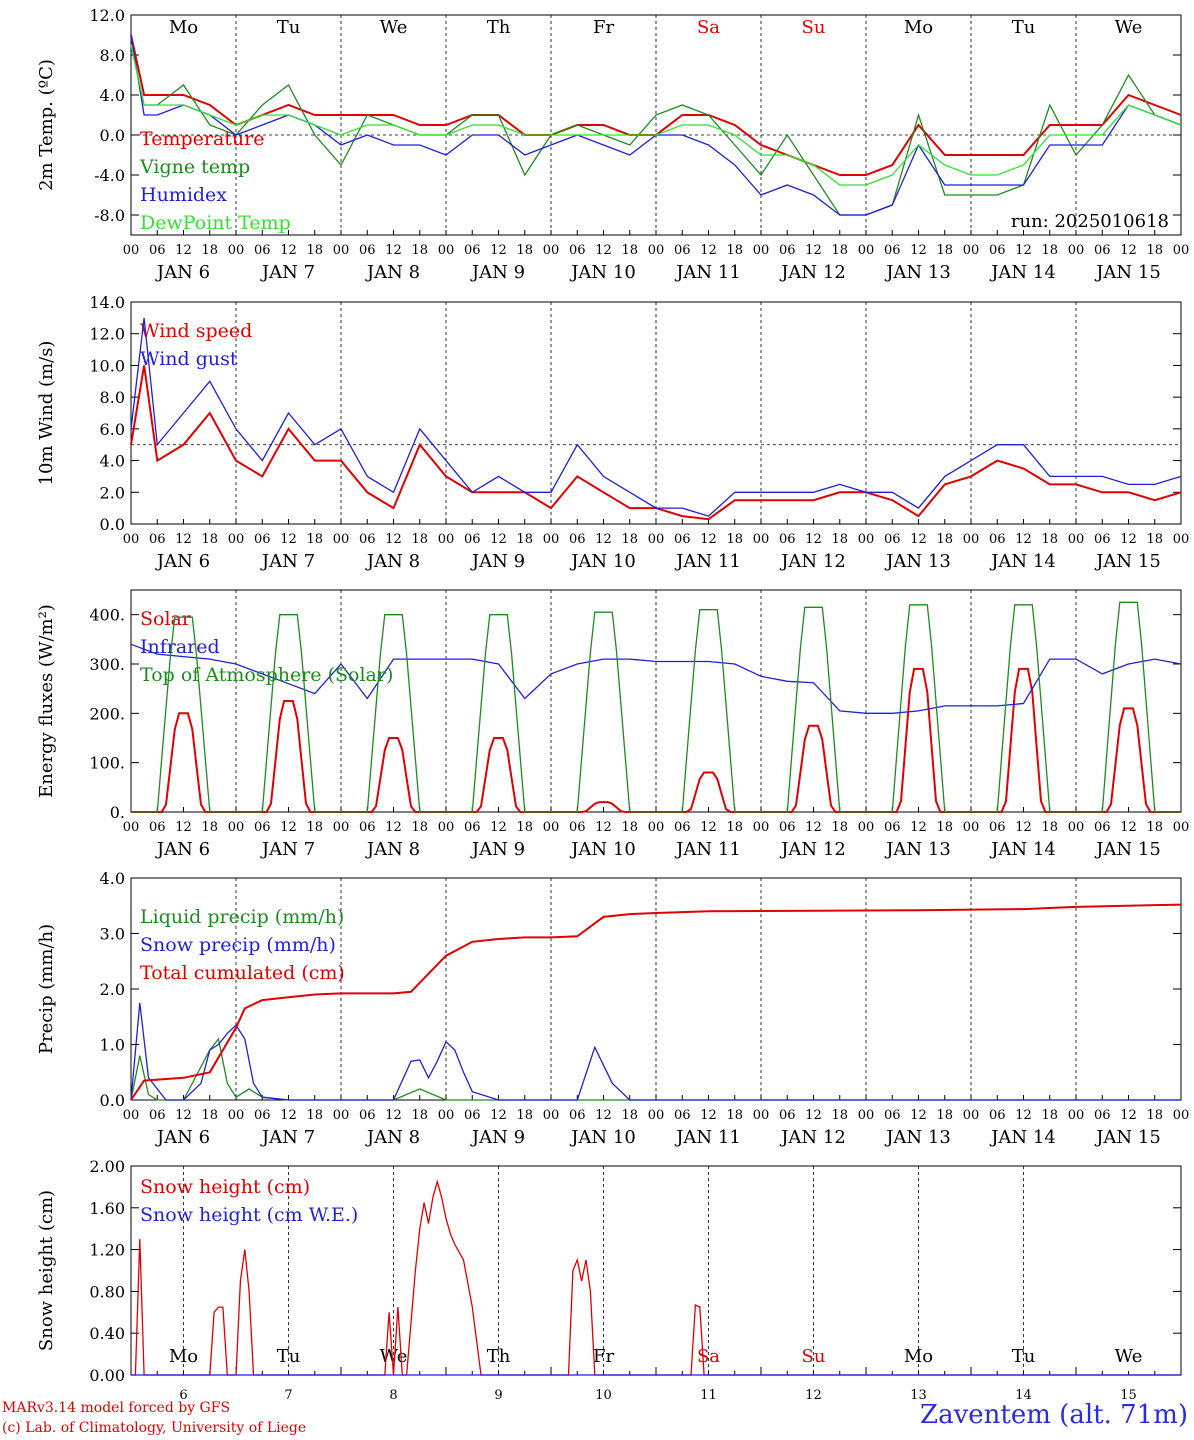 The width and height of the screenshot is (1194, 1440). What do you see at coordinates (287, 561) in the screenshot?
I see `date-label: JAN 7` at bounding box center [287, 561].